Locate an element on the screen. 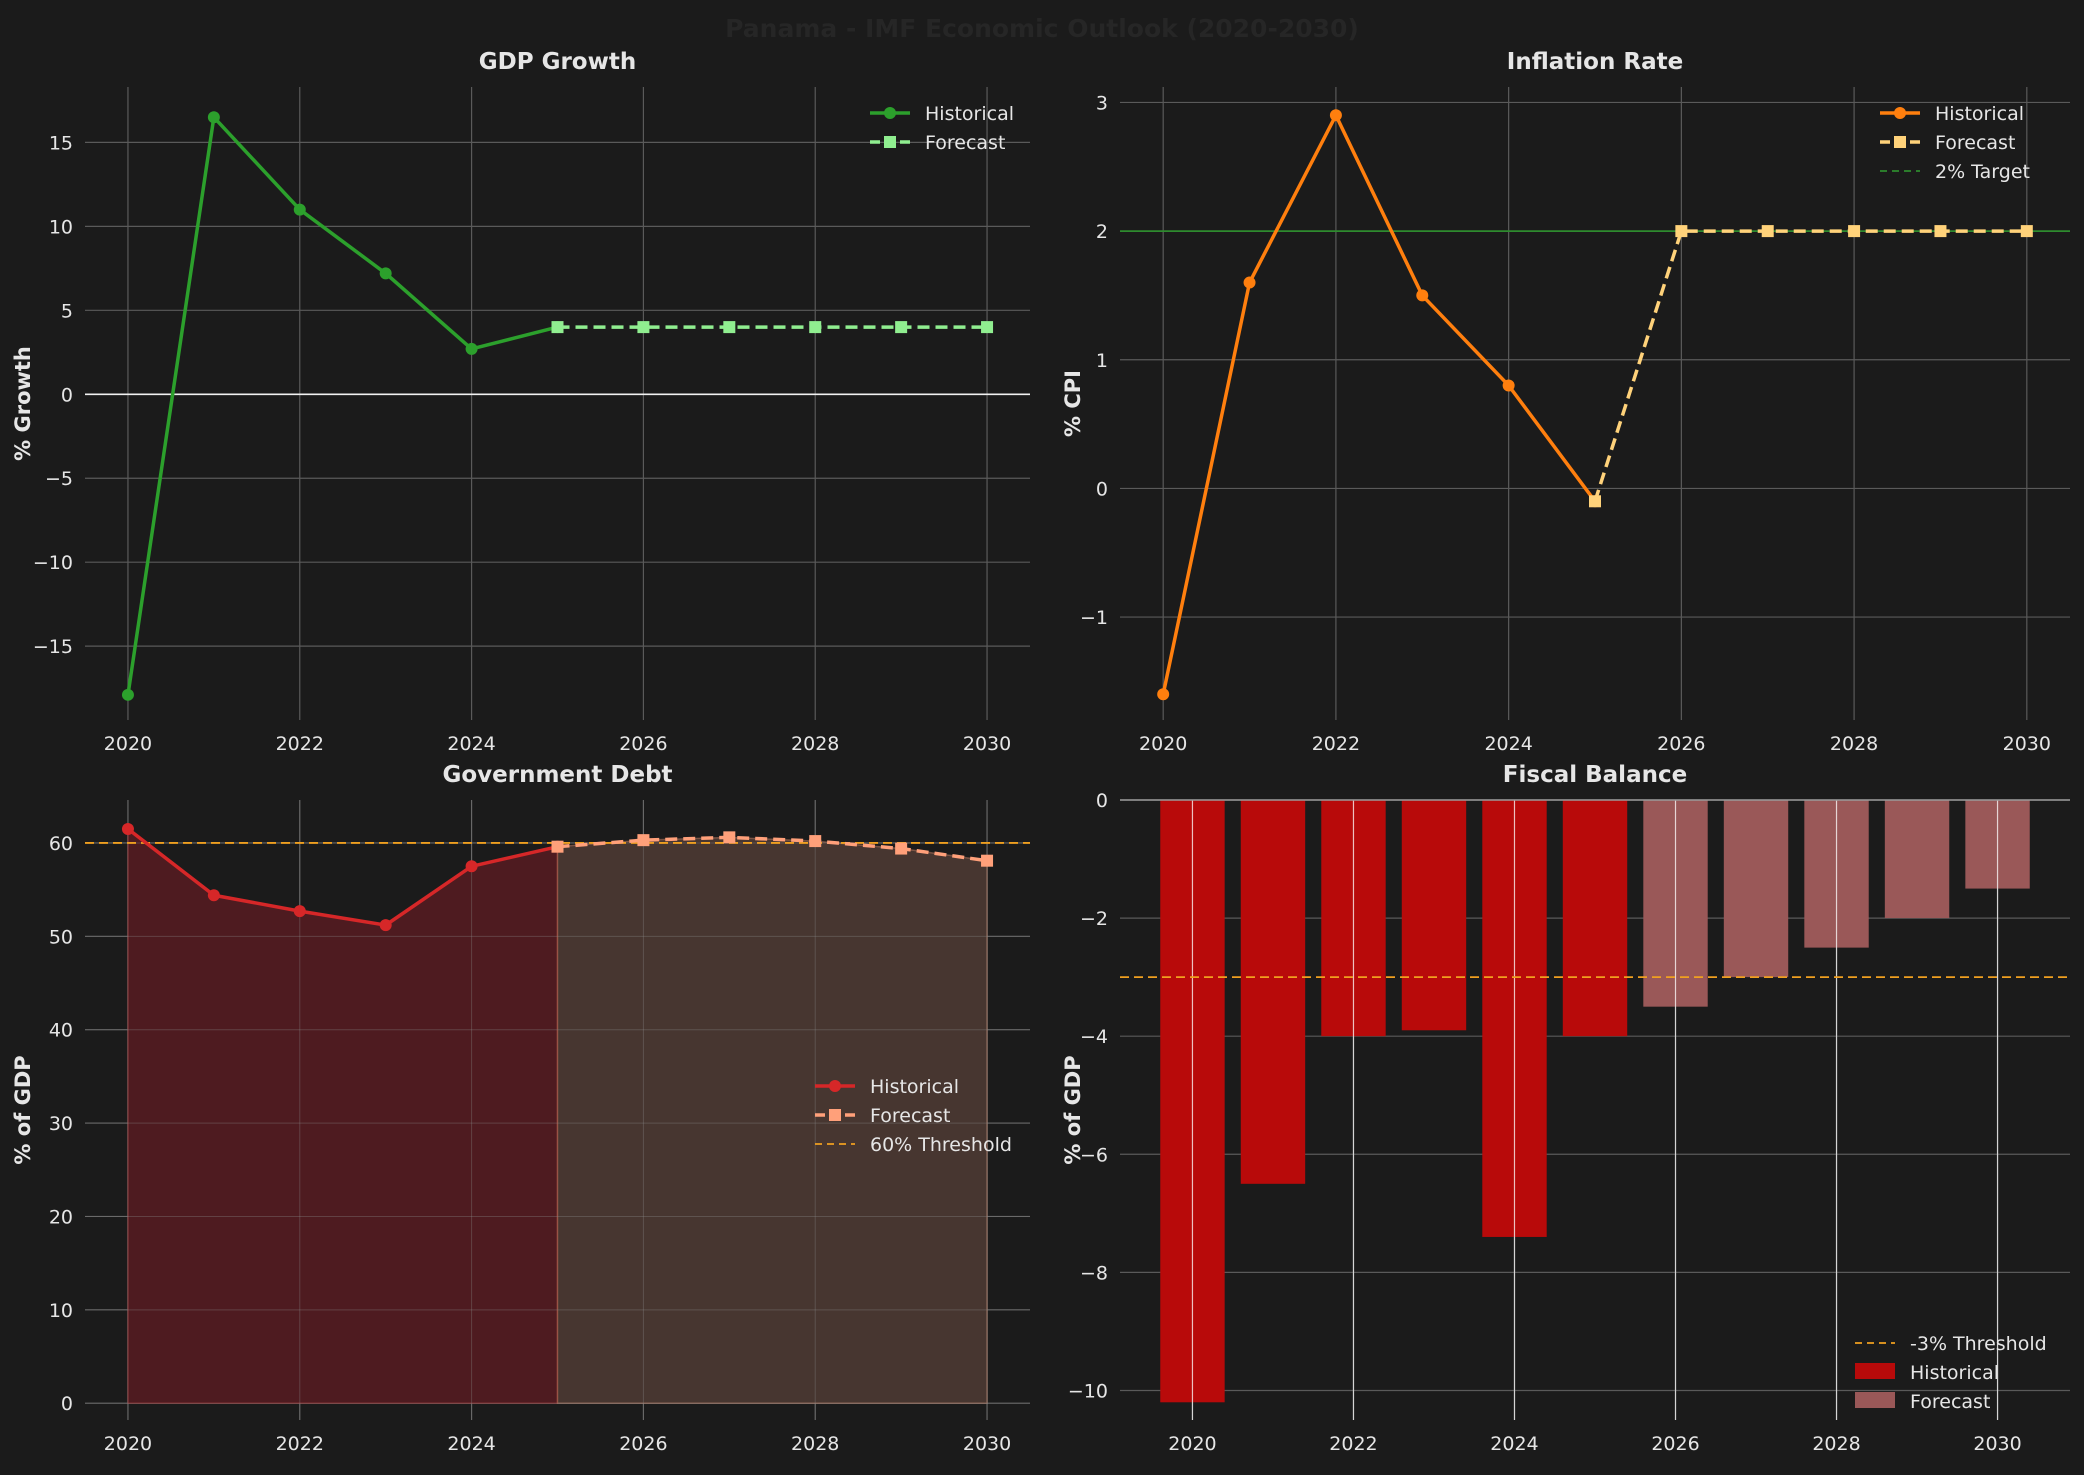 This screenshot has width=2084, height=1475. legend-label-3-threshold: -3% Threshold is located at coordinates (1978, 1344).